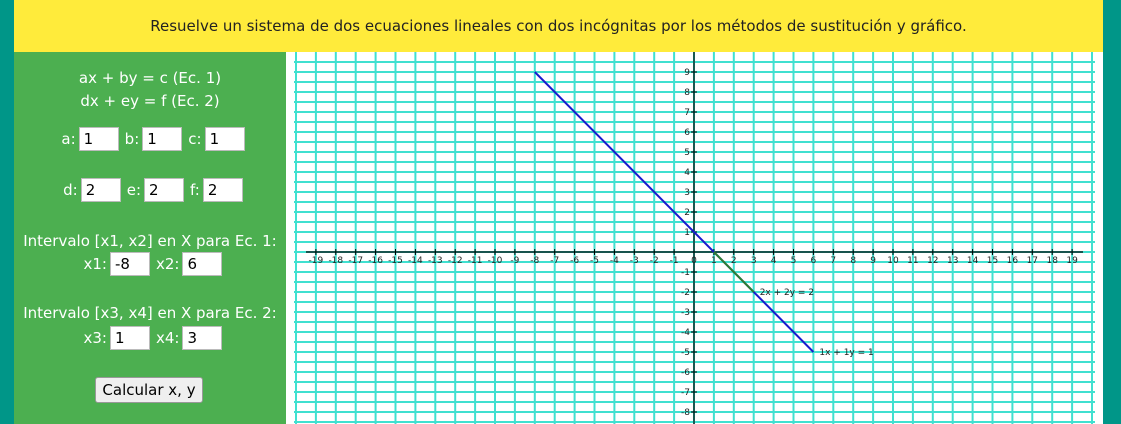 The height and width of the screenshot is (424, 1121). I want to click on x-tick-label: -8, so click(534, 261).